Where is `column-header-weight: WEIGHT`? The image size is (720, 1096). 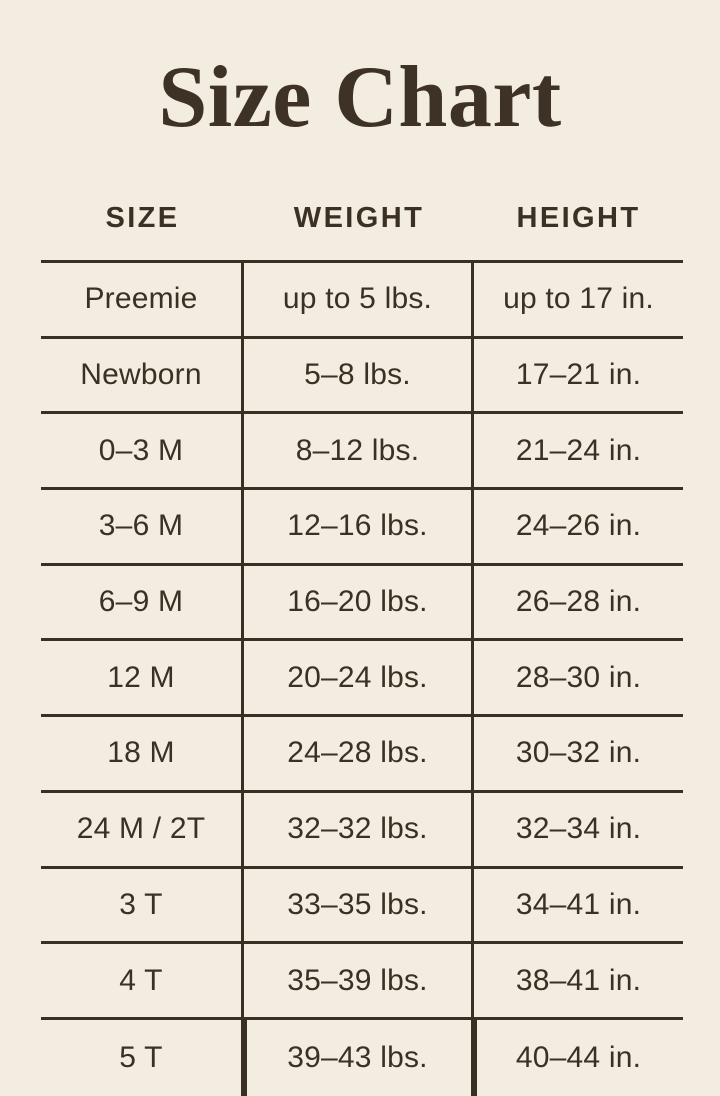 column-header-weight: WEIGHT is located at coordinates (359, 218).